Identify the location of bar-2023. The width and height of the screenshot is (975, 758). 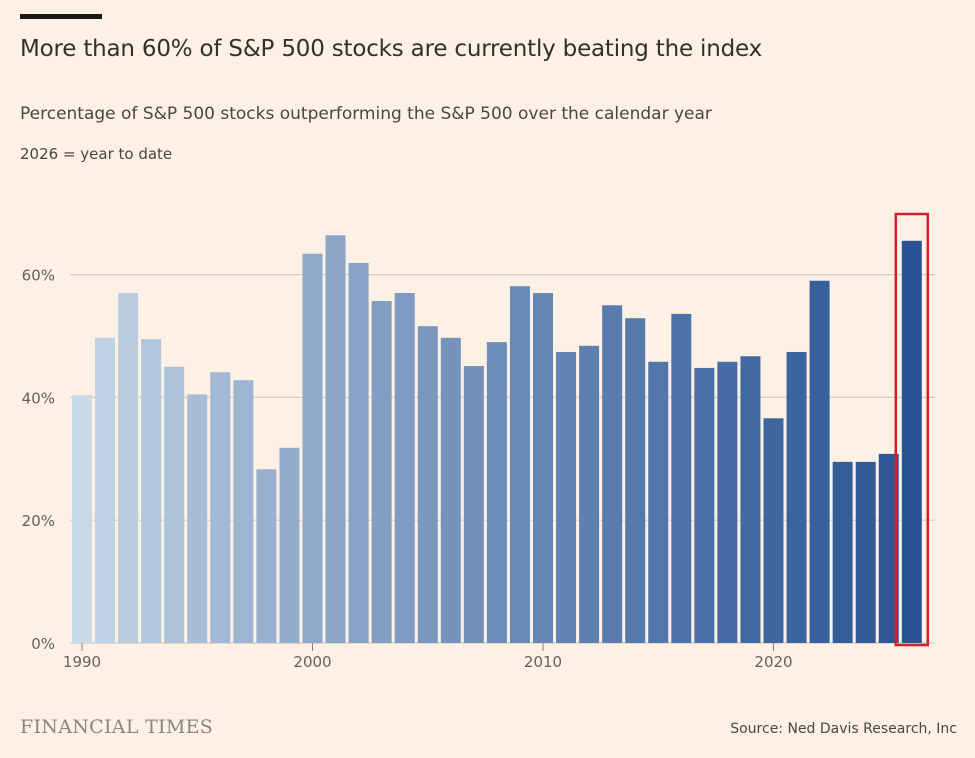
(842, 552).